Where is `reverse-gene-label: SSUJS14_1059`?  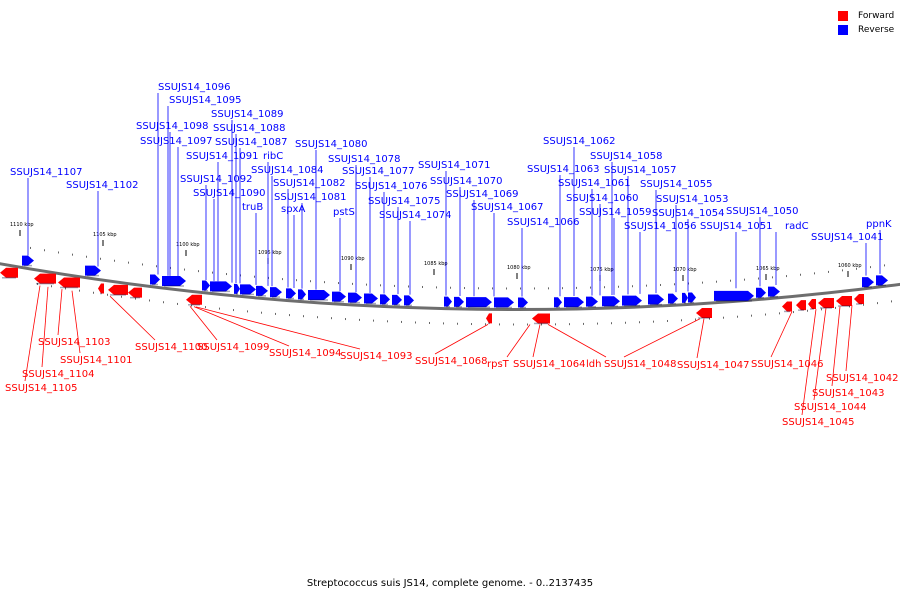 reverse-gene-label: SSUJS14_1059 is located at coordinates (615, 212).